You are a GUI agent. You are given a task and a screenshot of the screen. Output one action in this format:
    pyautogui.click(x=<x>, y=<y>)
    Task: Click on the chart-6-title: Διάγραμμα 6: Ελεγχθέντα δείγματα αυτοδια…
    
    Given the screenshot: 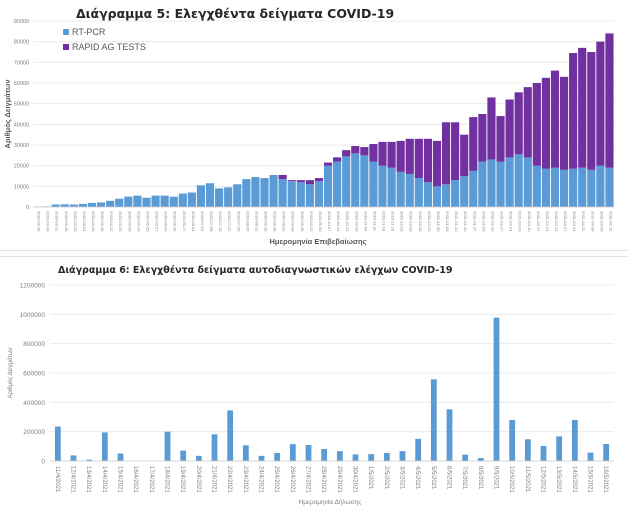 What is the action you would take?
    pyautogui.click(x=255, y=270)
    